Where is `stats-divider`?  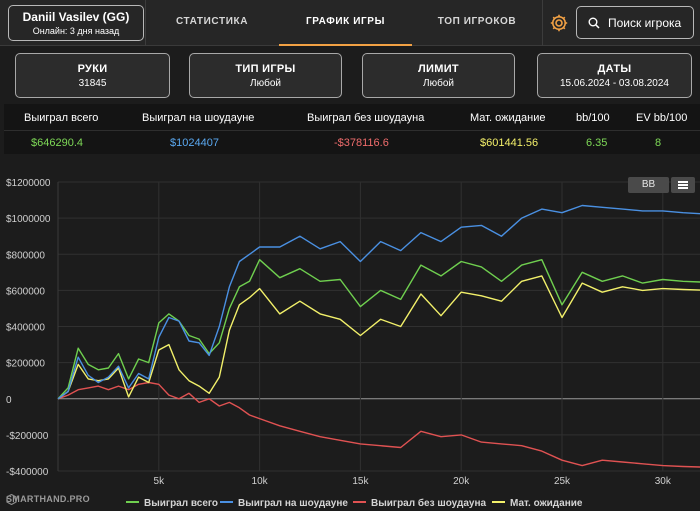
stats-divider is located at coordinates (352, 130).